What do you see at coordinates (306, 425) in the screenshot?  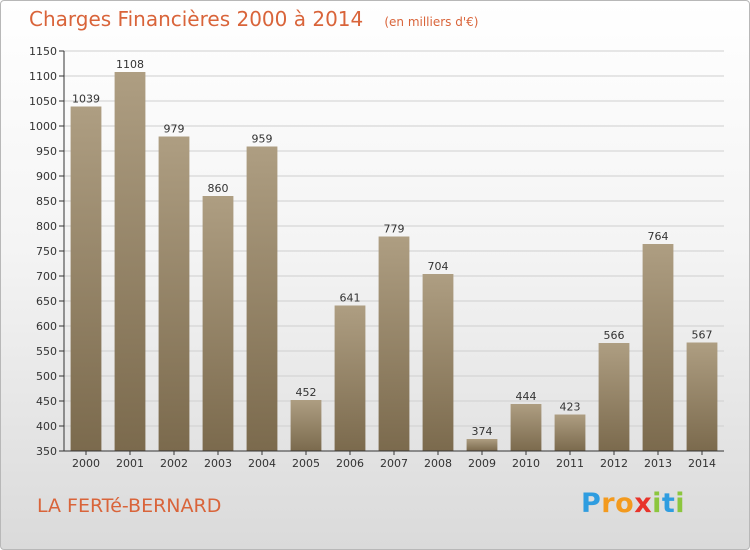 I see `bar-2005` at bounding box center [306, 425].